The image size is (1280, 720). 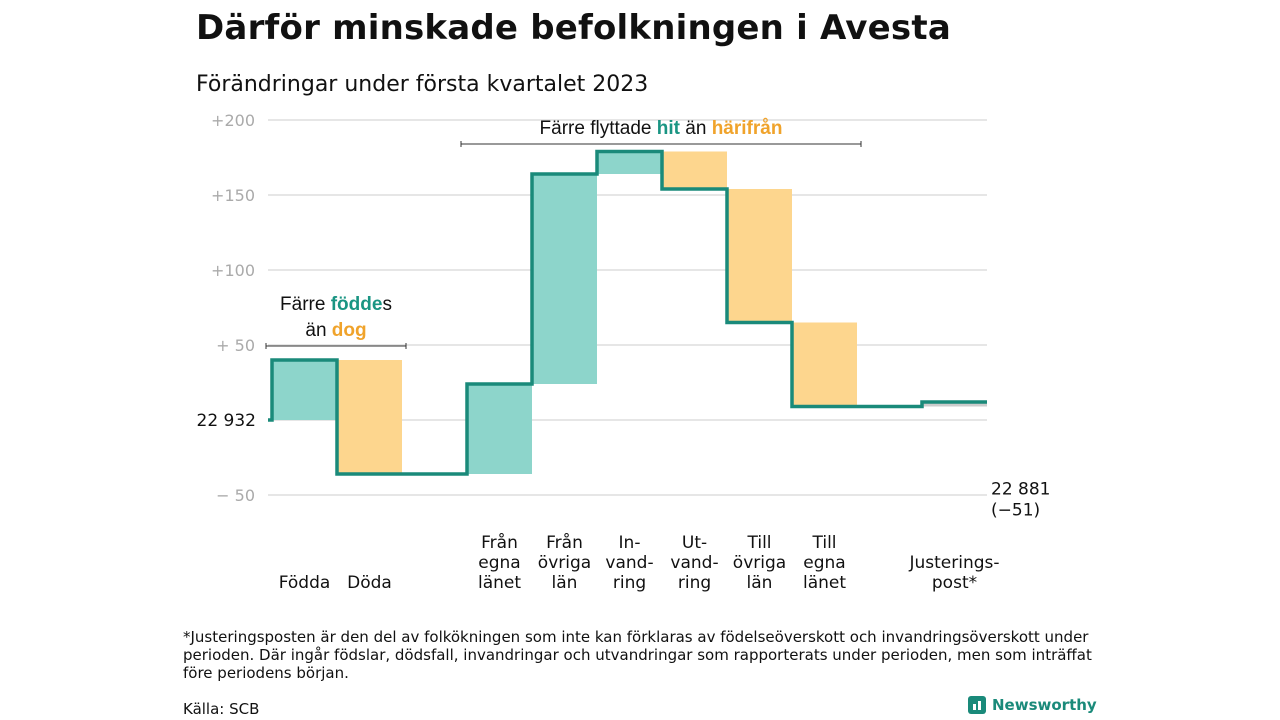 I want to click on source-label: Källa: SCB, so click(x=221, y=709).